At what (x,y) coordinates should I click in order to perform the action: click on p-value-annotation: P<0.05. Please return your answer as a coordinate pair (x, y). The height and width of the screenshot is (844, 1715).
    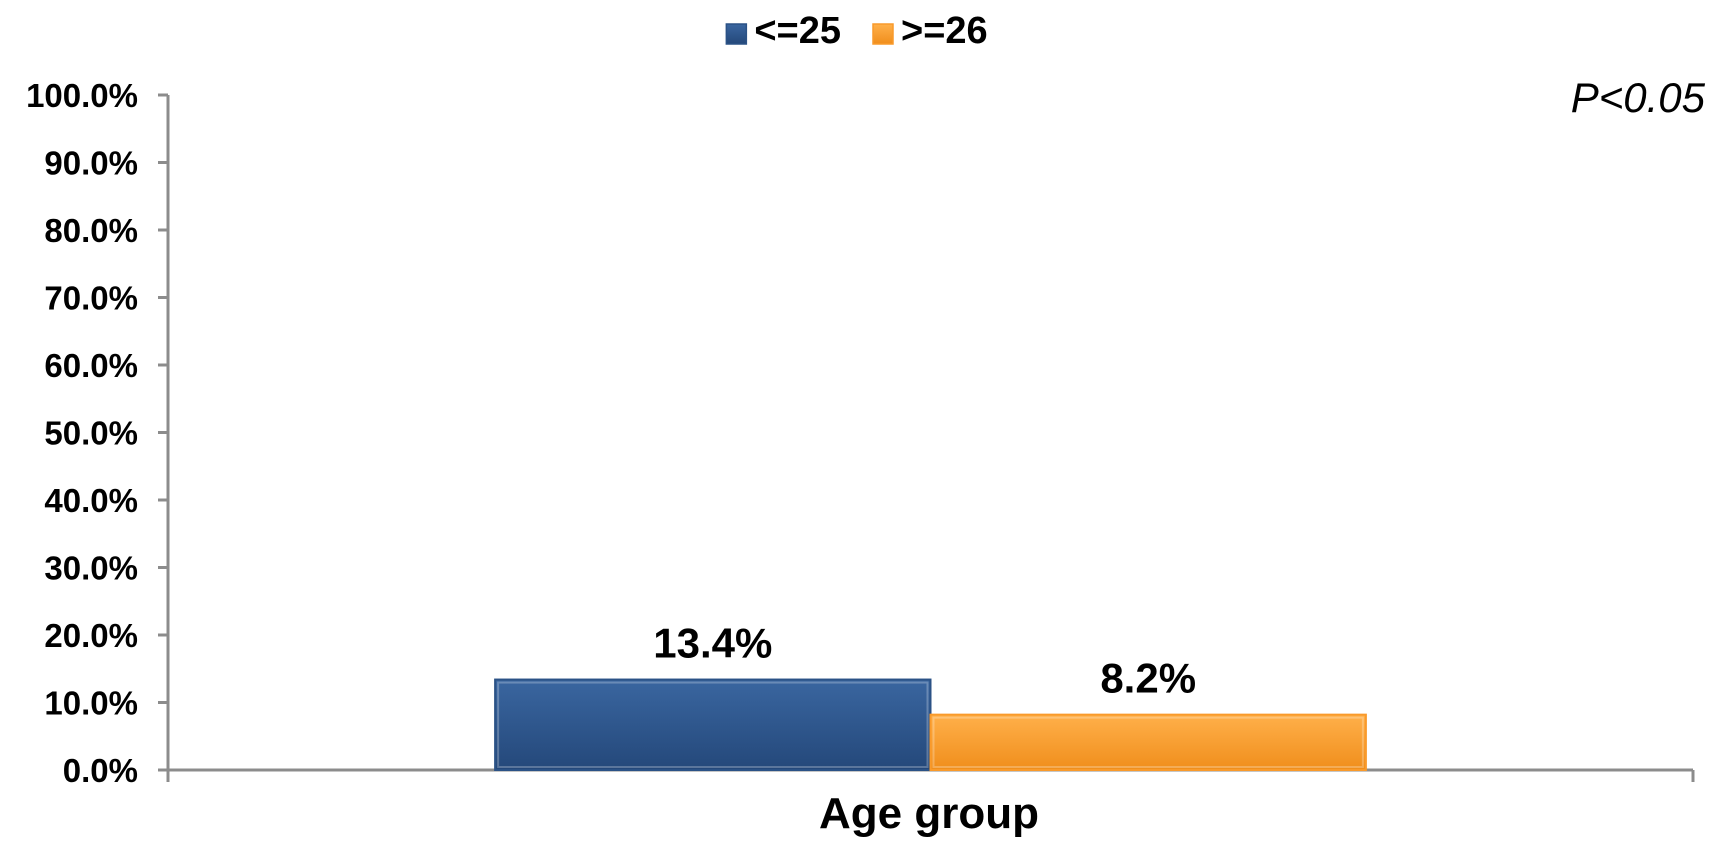
    Looking at the image, I should click on (1638, 97).